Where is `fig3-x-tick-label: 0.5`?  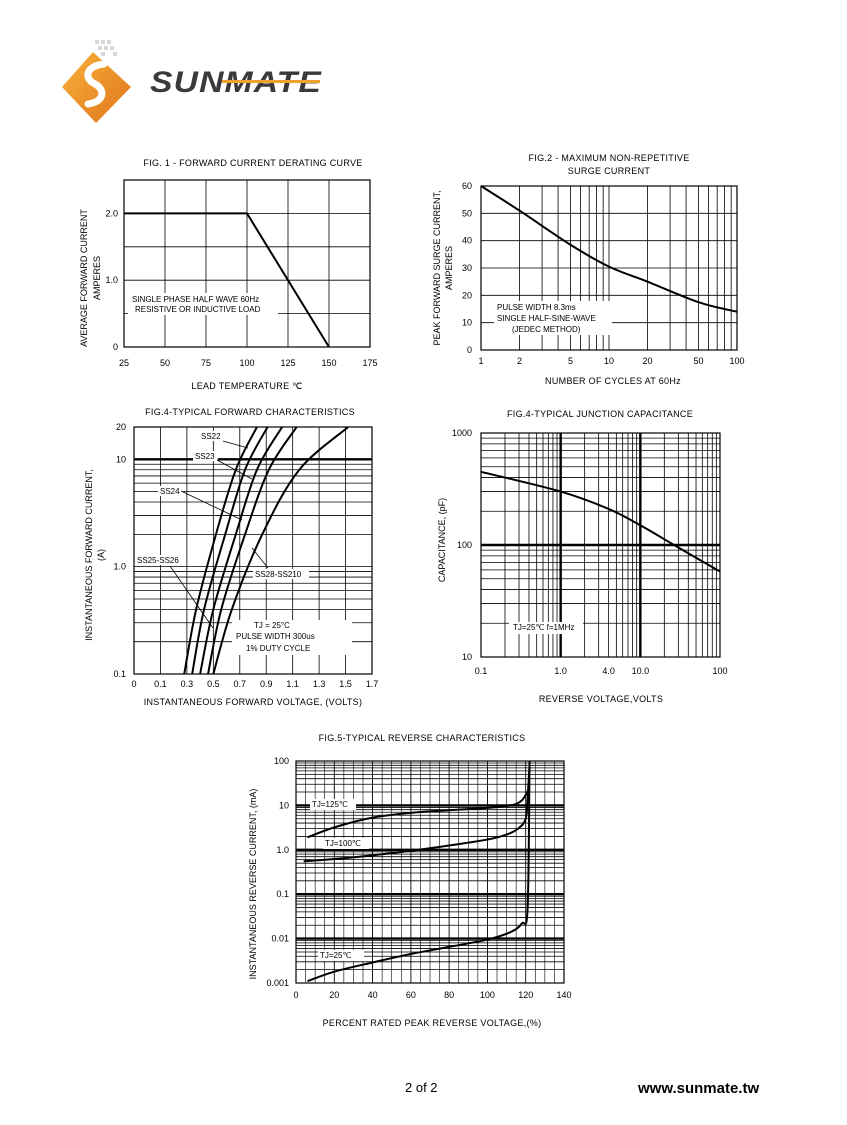
fig3-x-tick-label: 0.5 is located at coordinates (213, 684).